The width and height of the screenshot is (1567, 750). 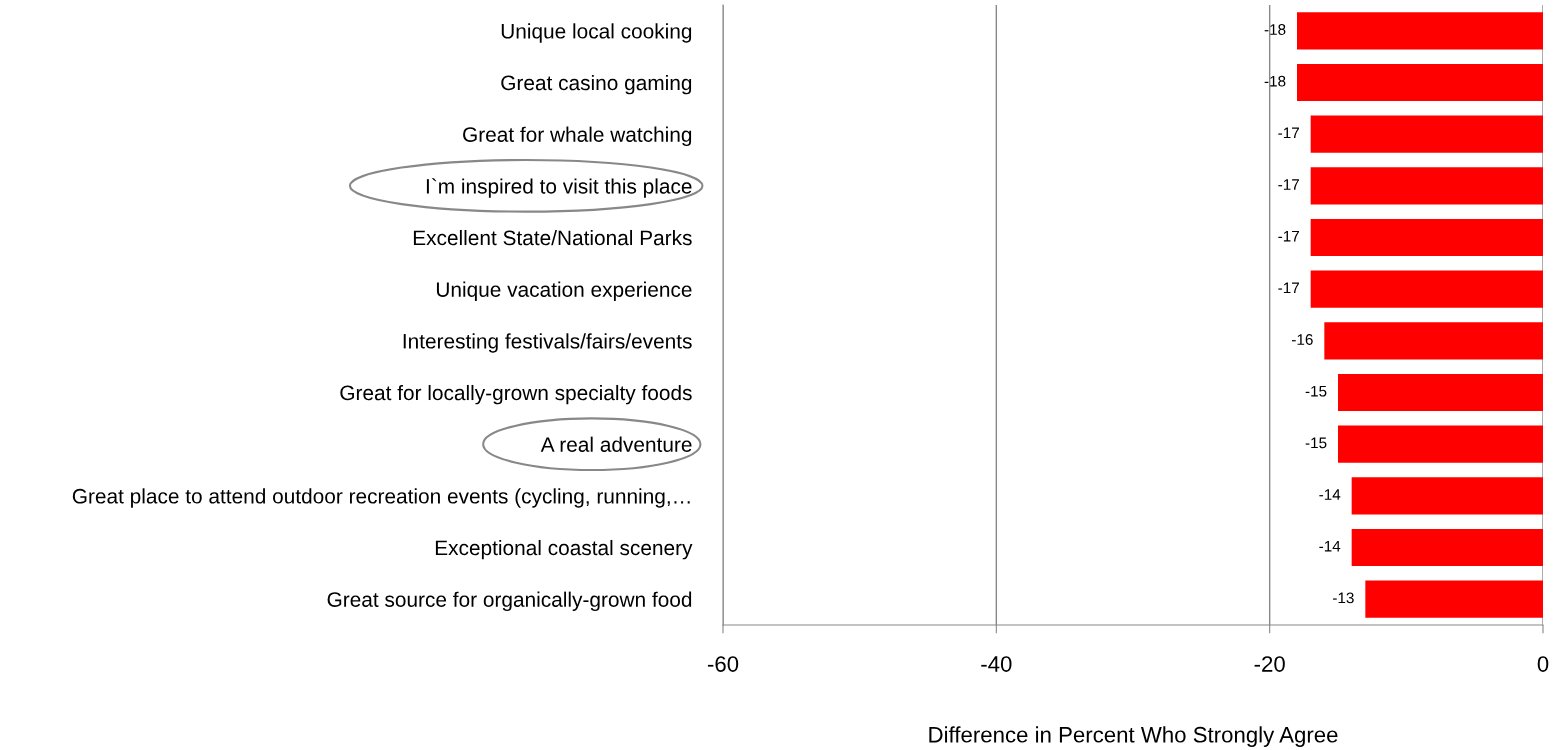 What do you see at coordinates (1543, 664) in the screenshot?
I see `x-tick-label: 0` at bounding box center [1543, 664].